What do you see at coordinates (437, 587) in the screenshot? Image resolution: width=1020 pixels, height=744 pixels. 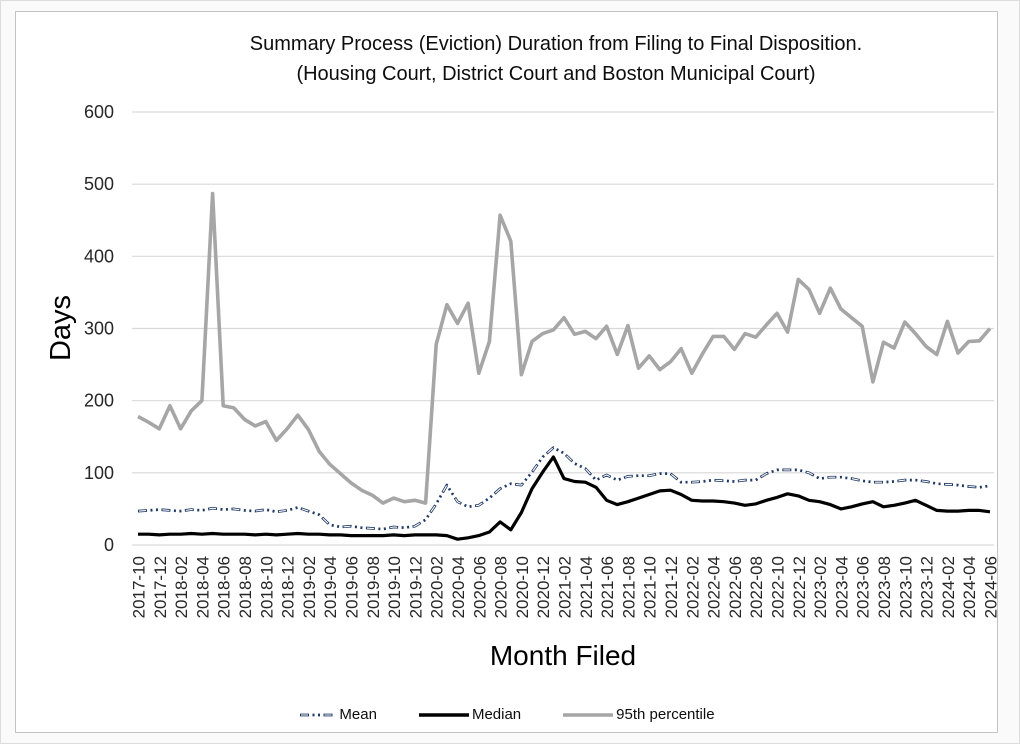 I see `x-tick-label: 2020-02` at bounding box center [437, 587].